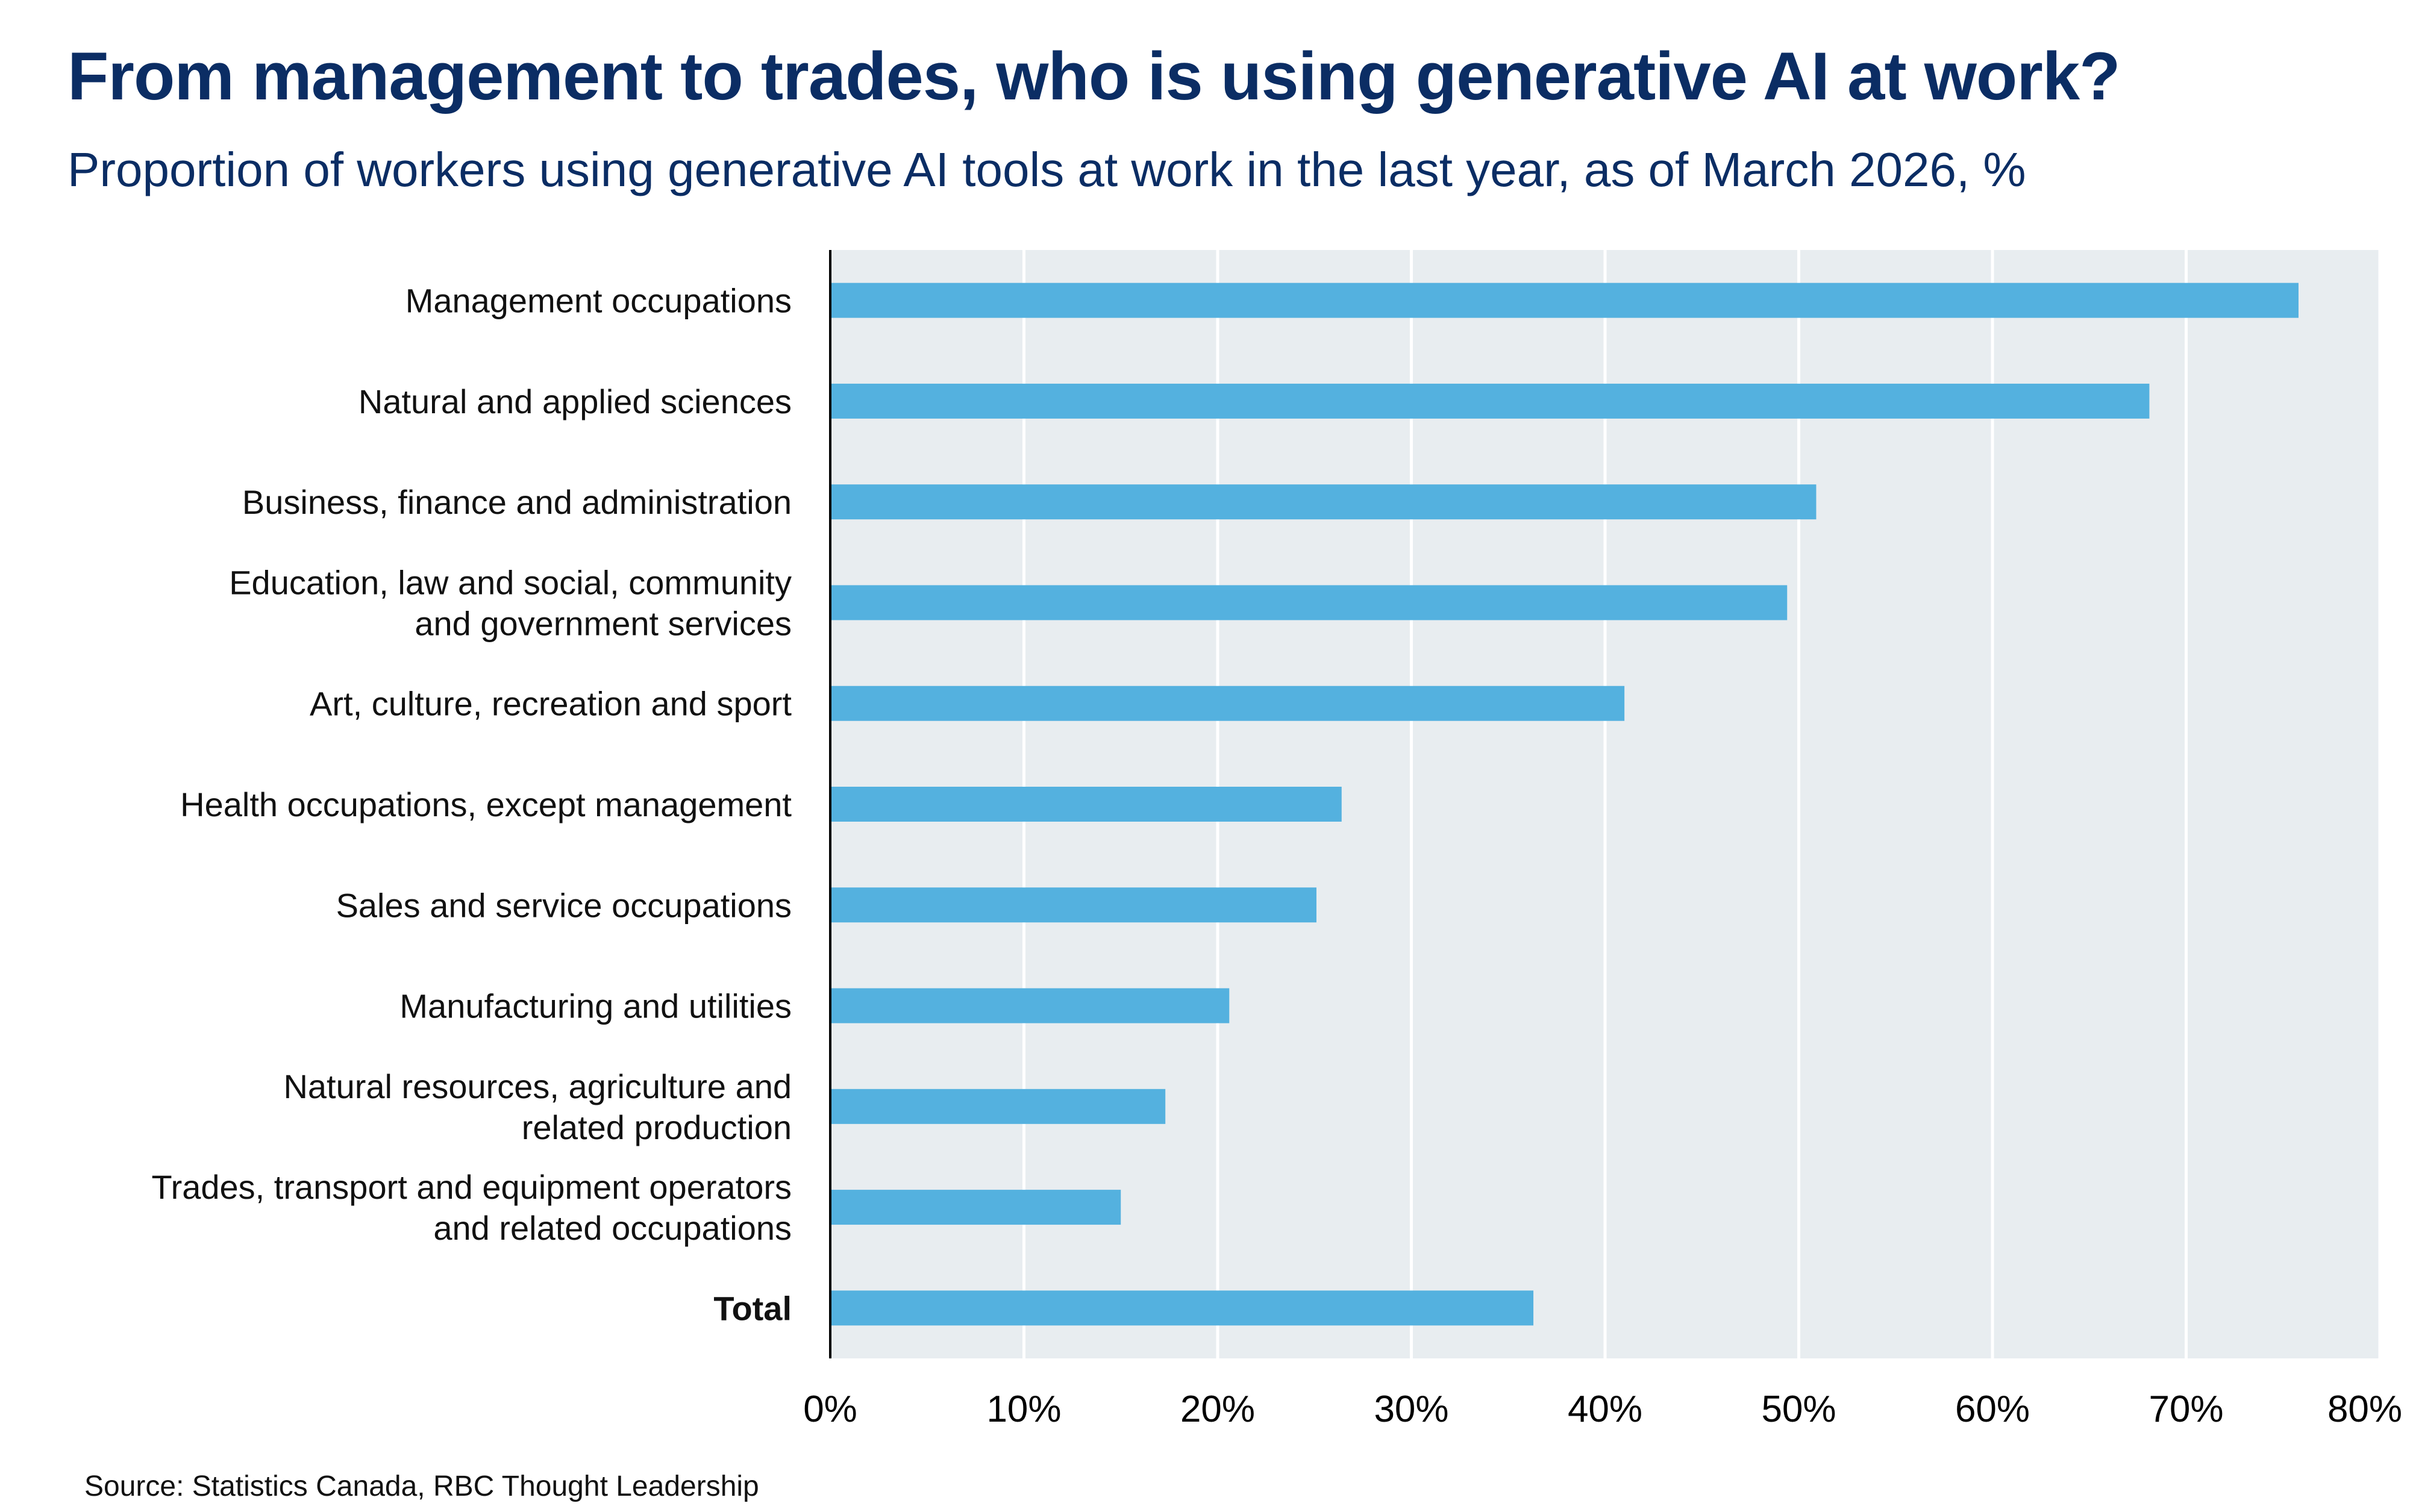 Image resolution: width=2410 pixels, height=1512 pixels. Describe the element at coordinates (551, 704) in the screenshot. I see `category-label: Art, culture, recreation and sport` at that location.